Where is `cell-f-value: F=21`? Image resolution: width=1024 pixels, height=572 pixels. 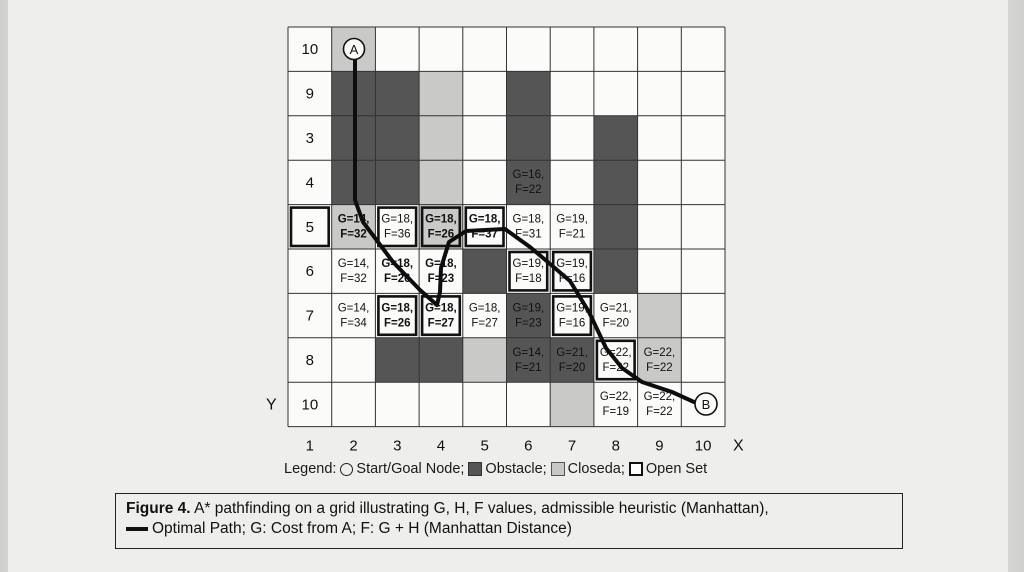
cell-f-value: F=21 is located at coordinates (572, 235).